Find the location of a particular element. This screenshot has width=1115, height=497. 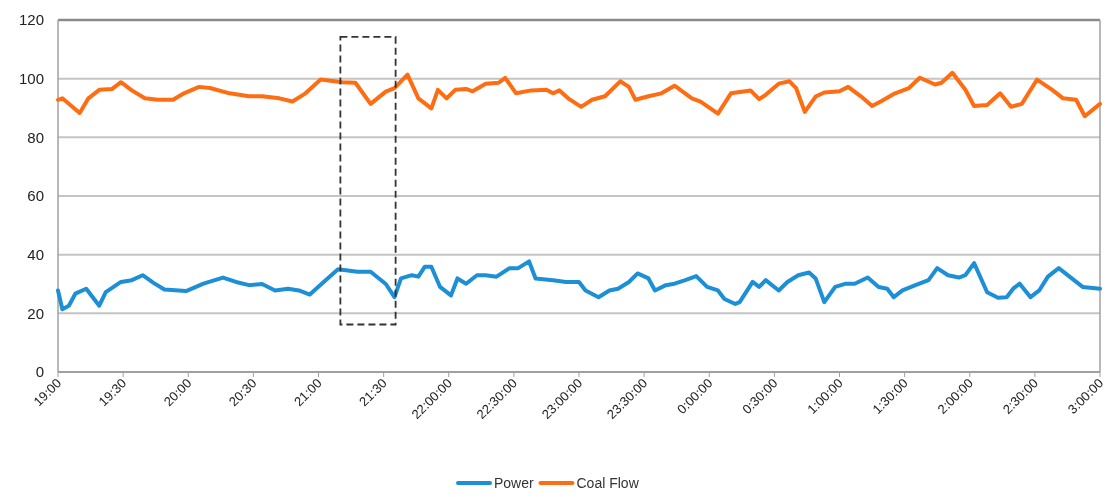

y-tick-label: 20 is located at coordinates (35, 313).